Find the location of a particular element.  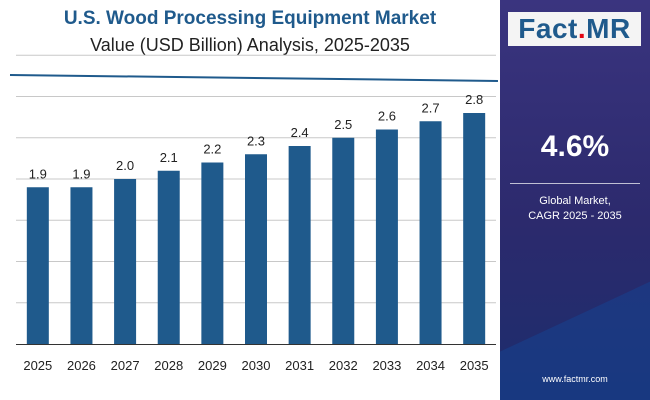

bar-2034 is located at coordinates (430, 232).